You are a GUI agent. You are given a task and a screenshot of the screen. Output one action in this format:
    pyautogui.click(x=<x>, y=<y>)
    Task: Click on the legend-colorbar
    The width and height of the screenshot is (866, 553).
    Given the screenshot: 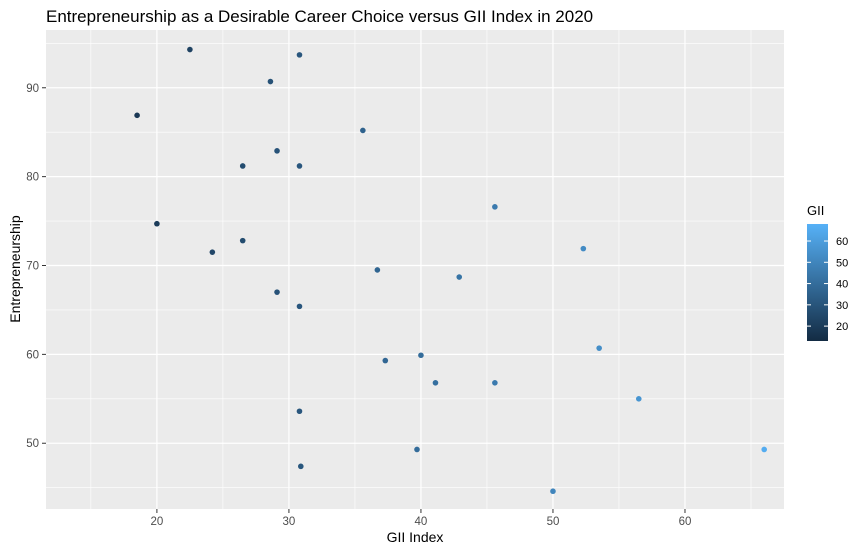 What is the action you would take?
    pyautogui.click(x=817, y=282)
    